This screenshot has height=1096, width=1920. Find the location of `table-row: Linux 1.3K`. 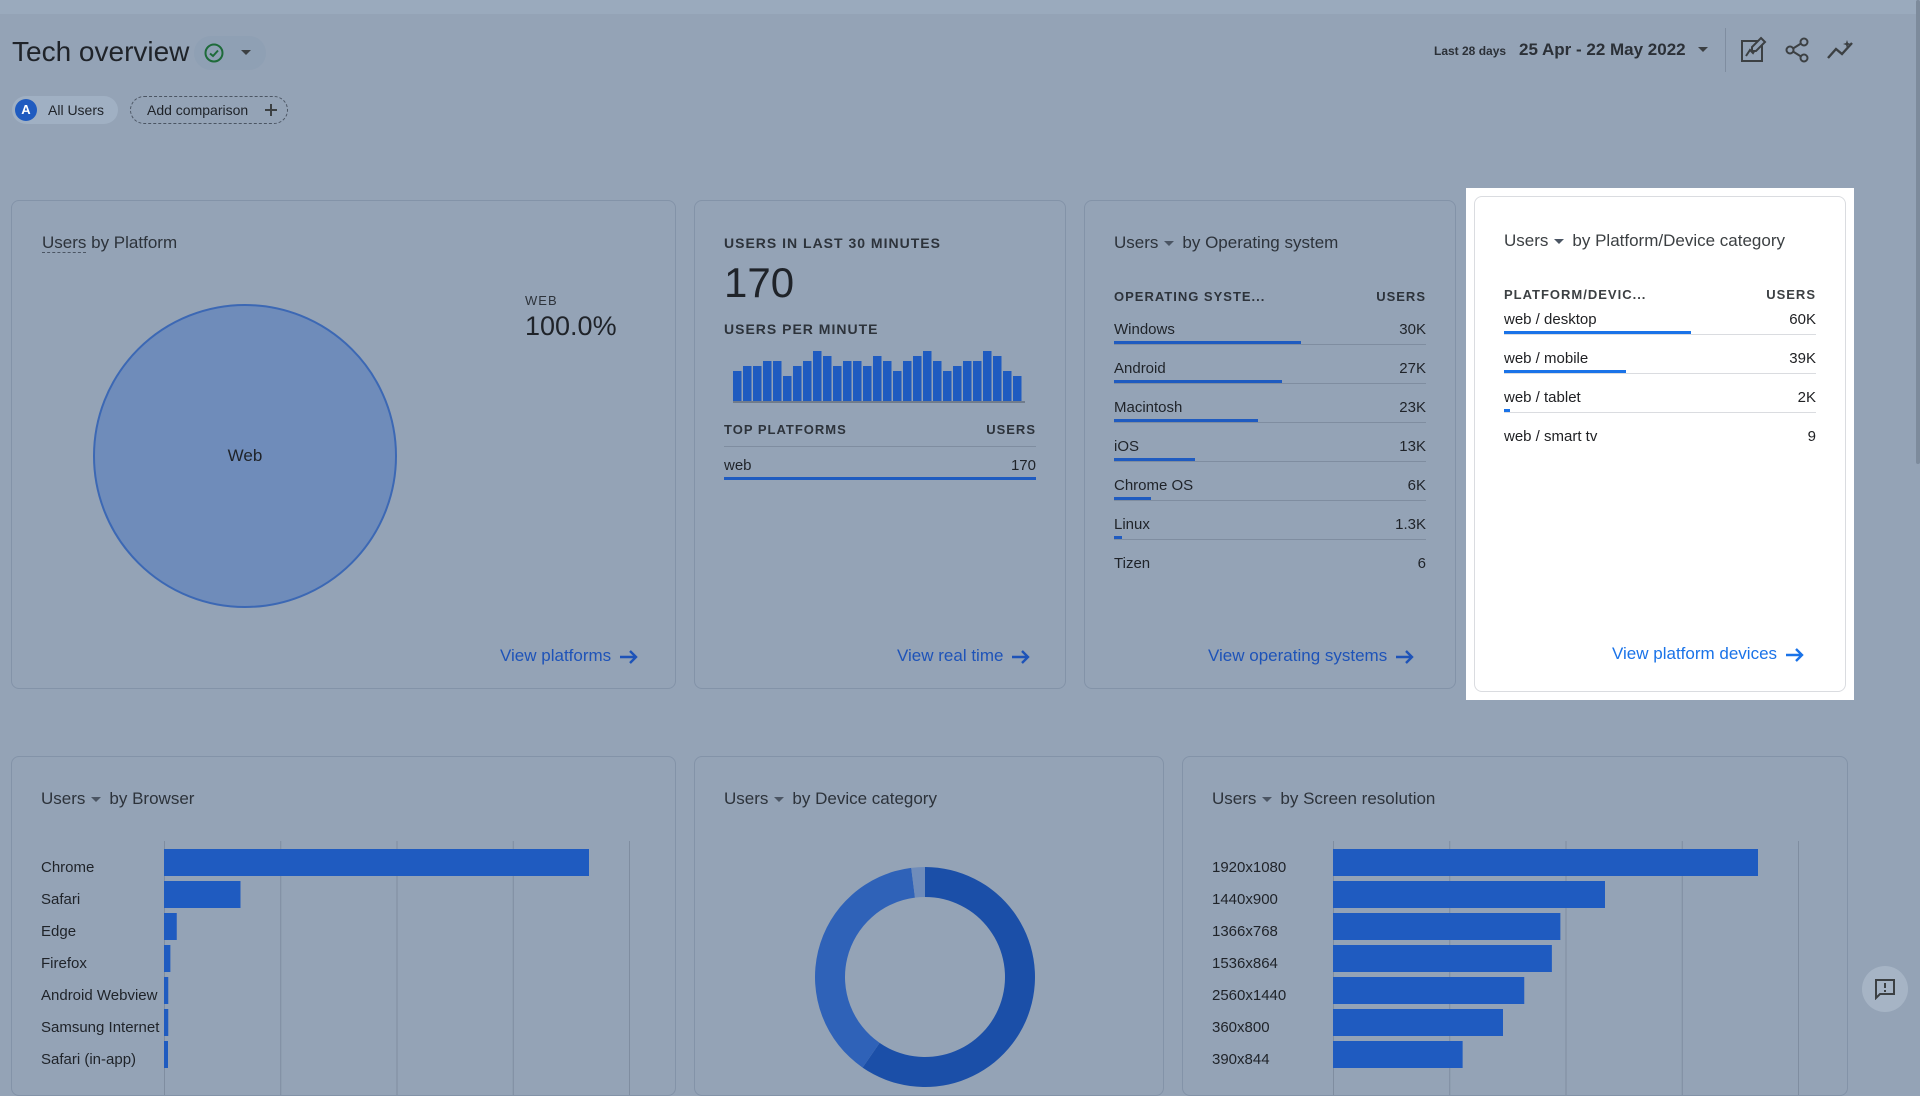

table-row: Linux 1.3K is located at coordinates (1270, 524).